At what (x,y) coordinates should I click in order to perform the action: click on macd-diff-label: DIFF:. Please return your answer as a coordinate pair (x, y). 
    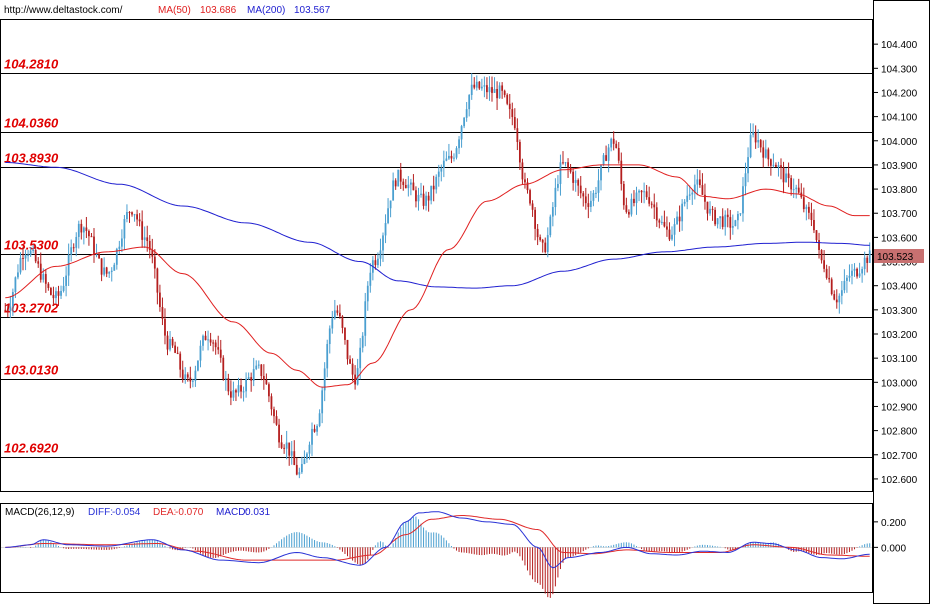
    Looking at the image, I should click on (100, 512).